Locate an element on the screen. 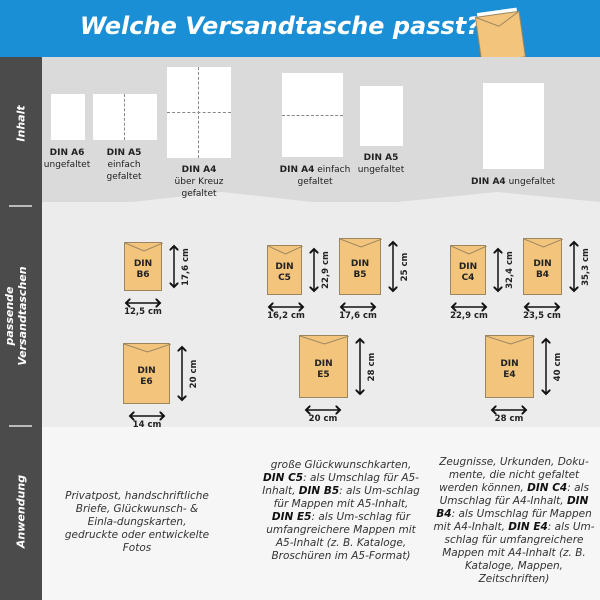 The height and width of the screenshot is (600, 600). envelope-icon is located at coordinates (500, 34).